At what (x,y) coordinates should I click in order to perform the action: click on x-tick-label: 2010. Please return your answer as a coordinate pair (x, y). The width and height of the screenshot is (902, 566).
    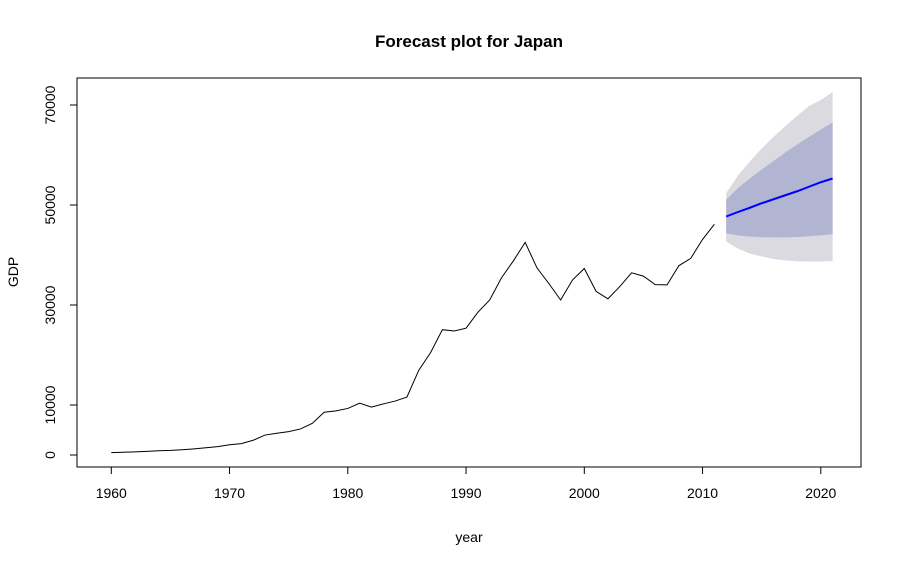
    Looking at the image, I should click on (702, 493).